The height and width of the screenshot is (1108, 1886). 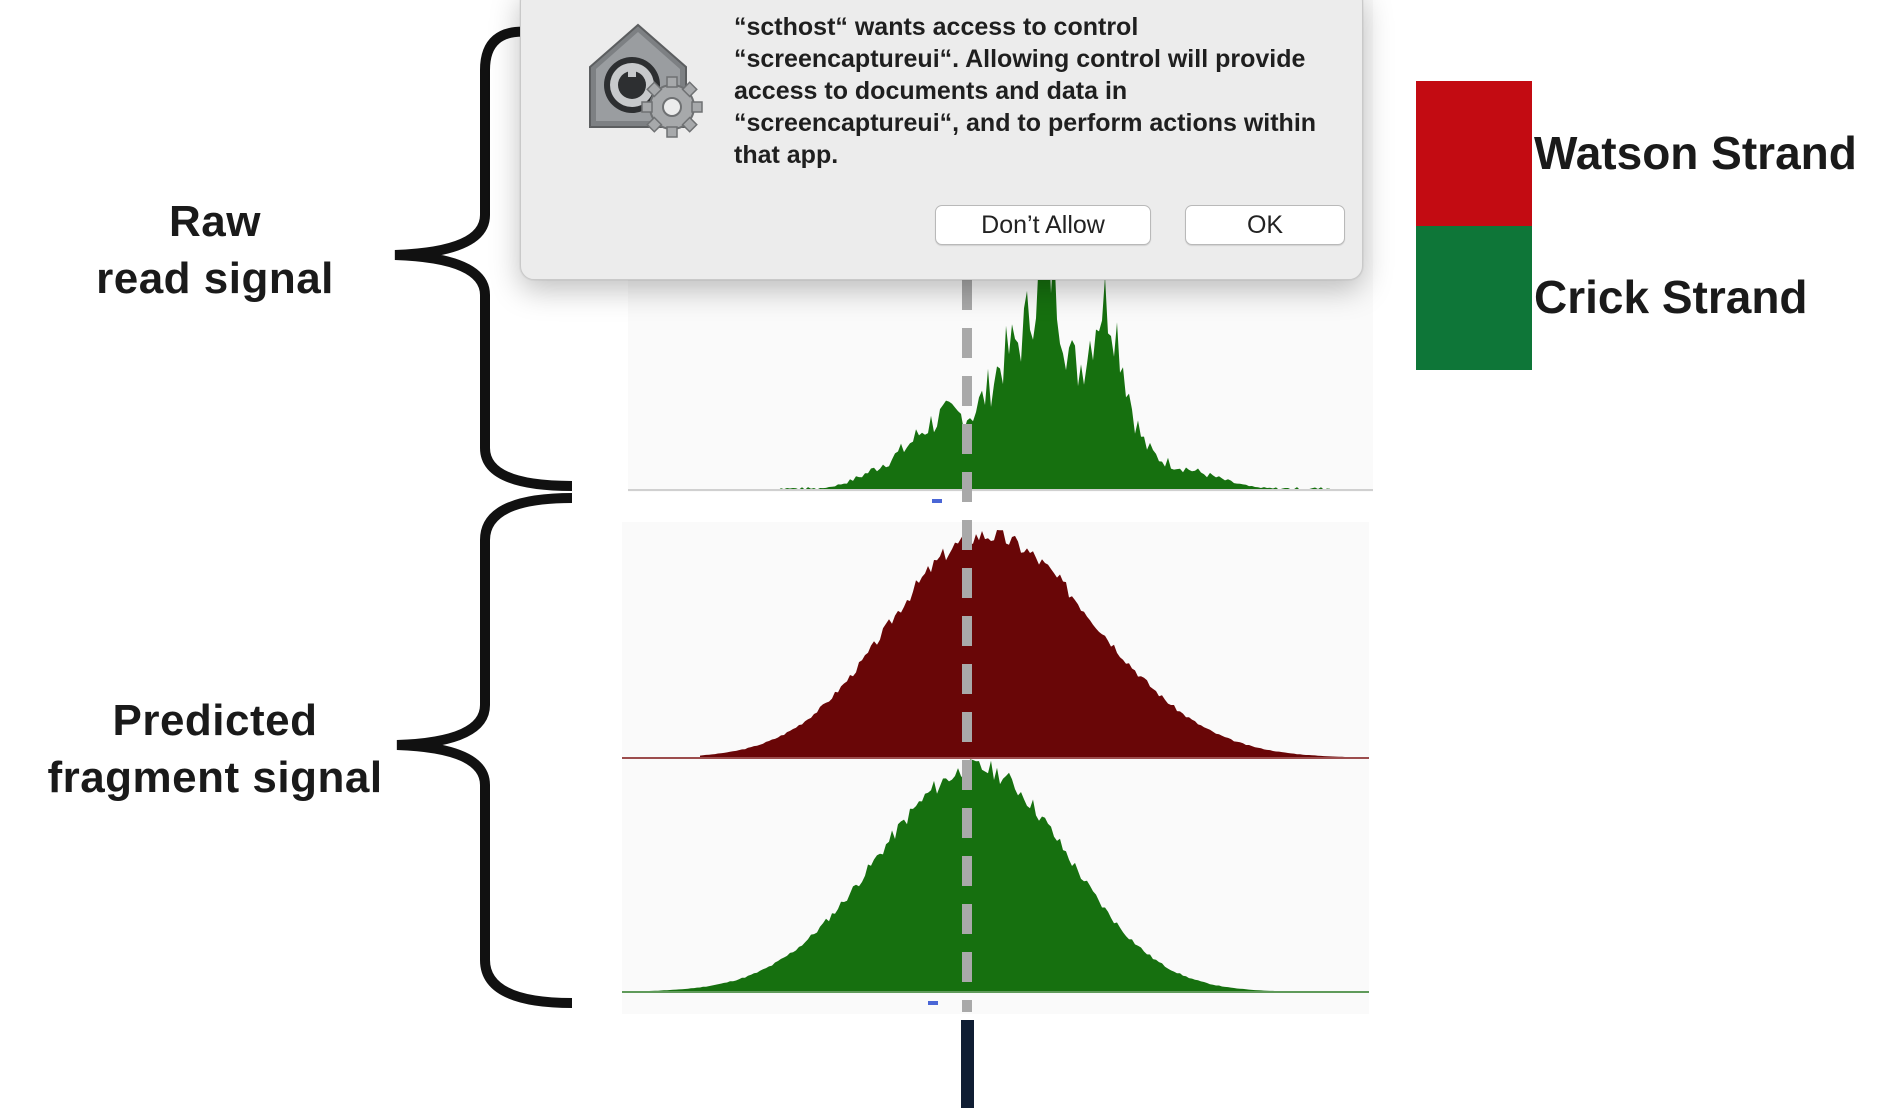 What do you see at coordinates (1265, 225) in the screenshot?
I see `ok-button: OK` at bounding box center [1265, 225].